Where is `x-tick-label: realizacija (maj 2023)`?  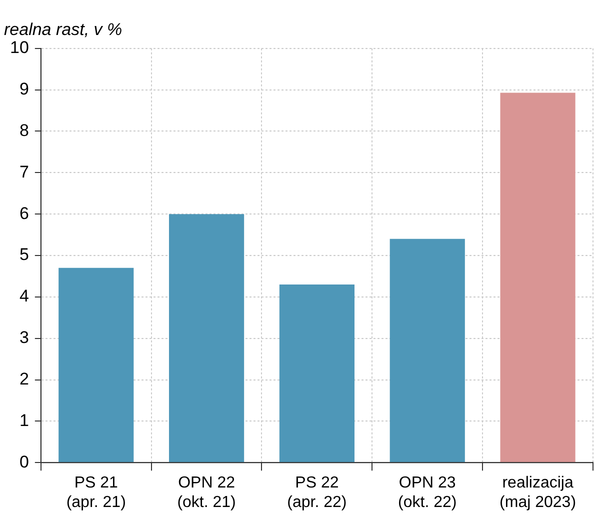
x-tick-label: realizacija (maj 2023) is located at coordinates (538, 492).